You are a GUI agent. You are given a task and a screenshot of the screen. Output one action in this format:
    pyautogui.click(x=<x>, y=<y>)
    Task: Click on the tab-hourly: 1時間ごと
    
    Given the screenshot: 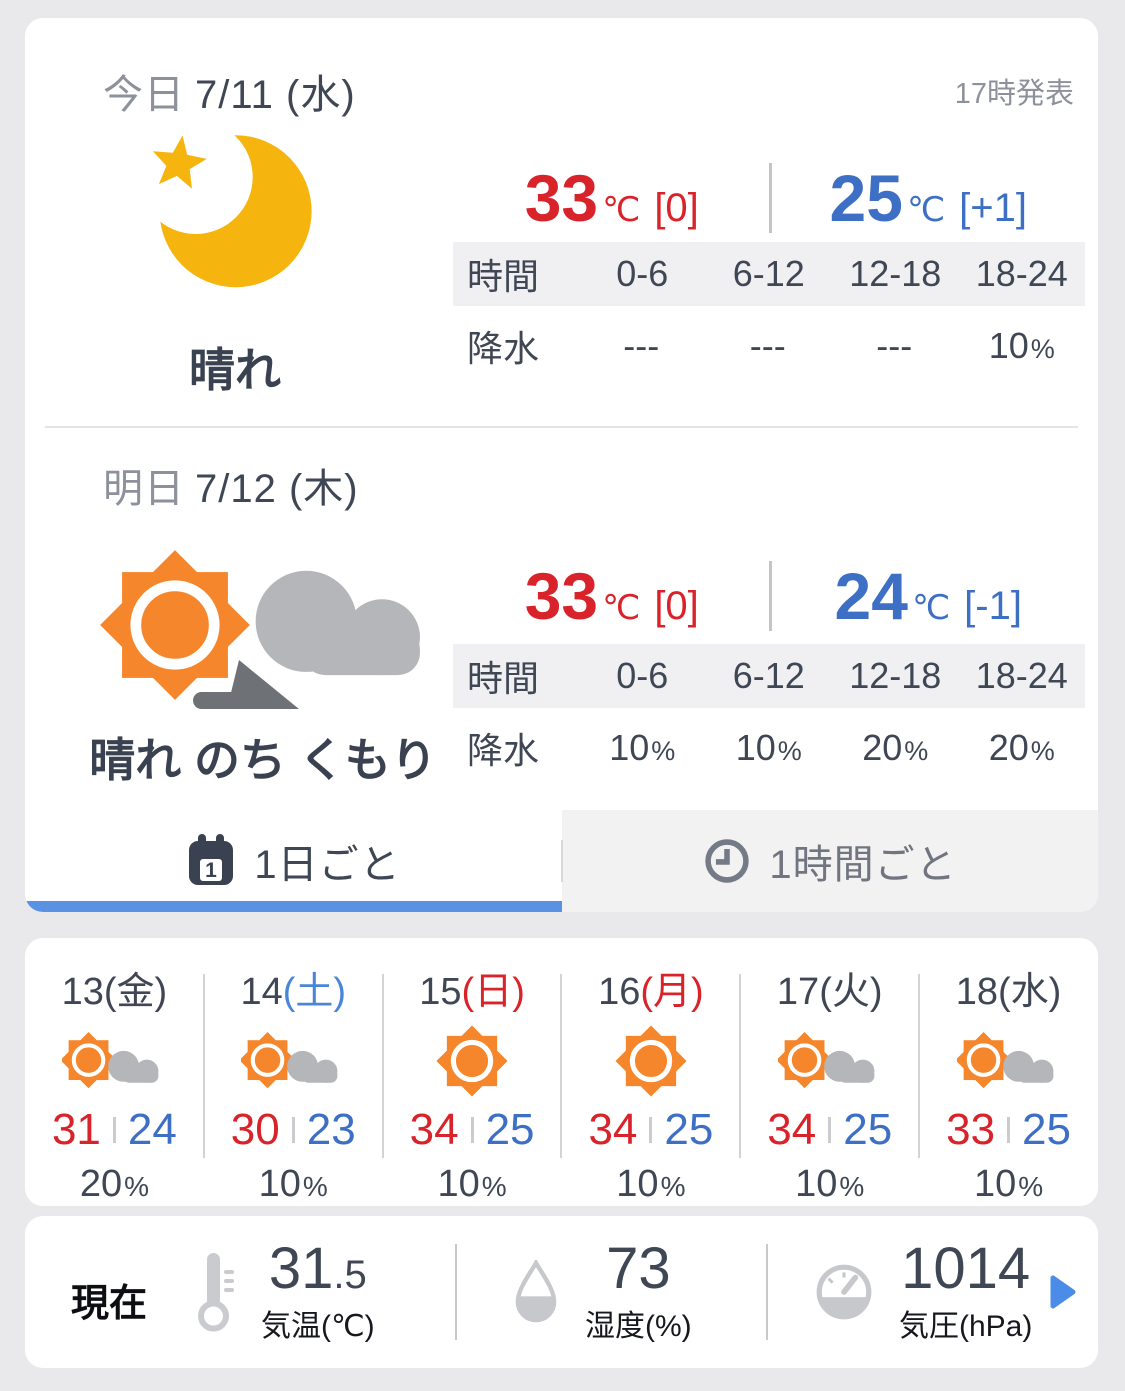 What is the action you would take?
    pyautogui.click(x=830, y=861)
    